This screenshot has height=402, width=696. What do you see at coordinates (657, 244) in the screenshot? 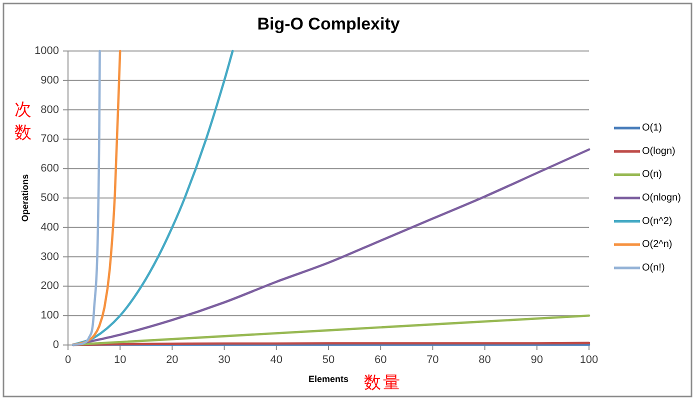
I see `legend-label: O(2^n)` at bounding box center [657, 244].